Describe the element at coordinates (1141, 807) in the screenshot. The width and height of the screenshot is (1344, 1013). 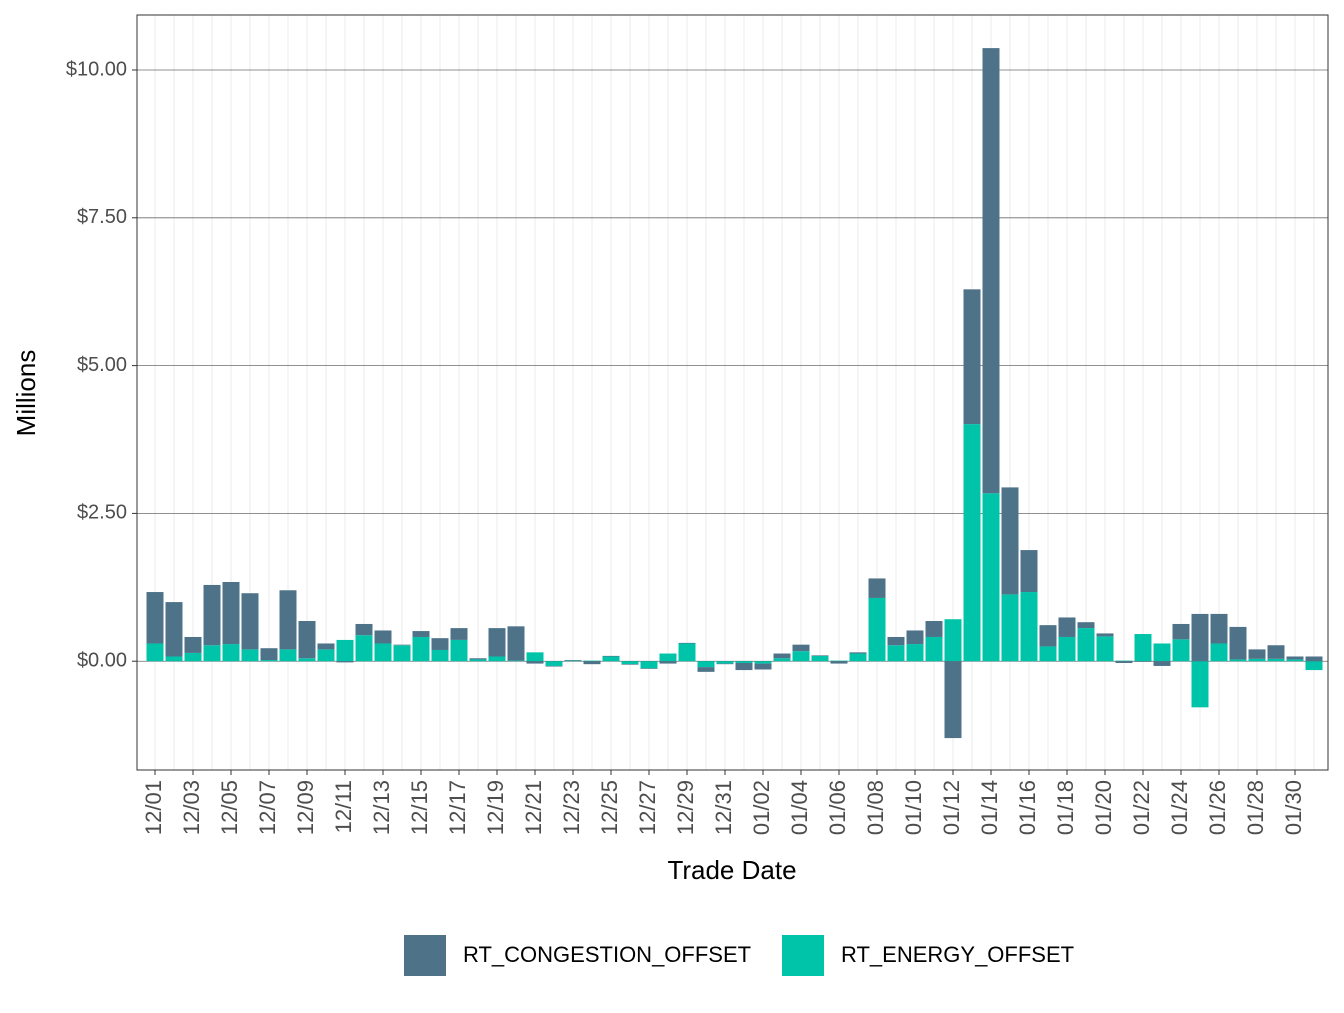
I see `x-tick-label: 01/22` at that location.